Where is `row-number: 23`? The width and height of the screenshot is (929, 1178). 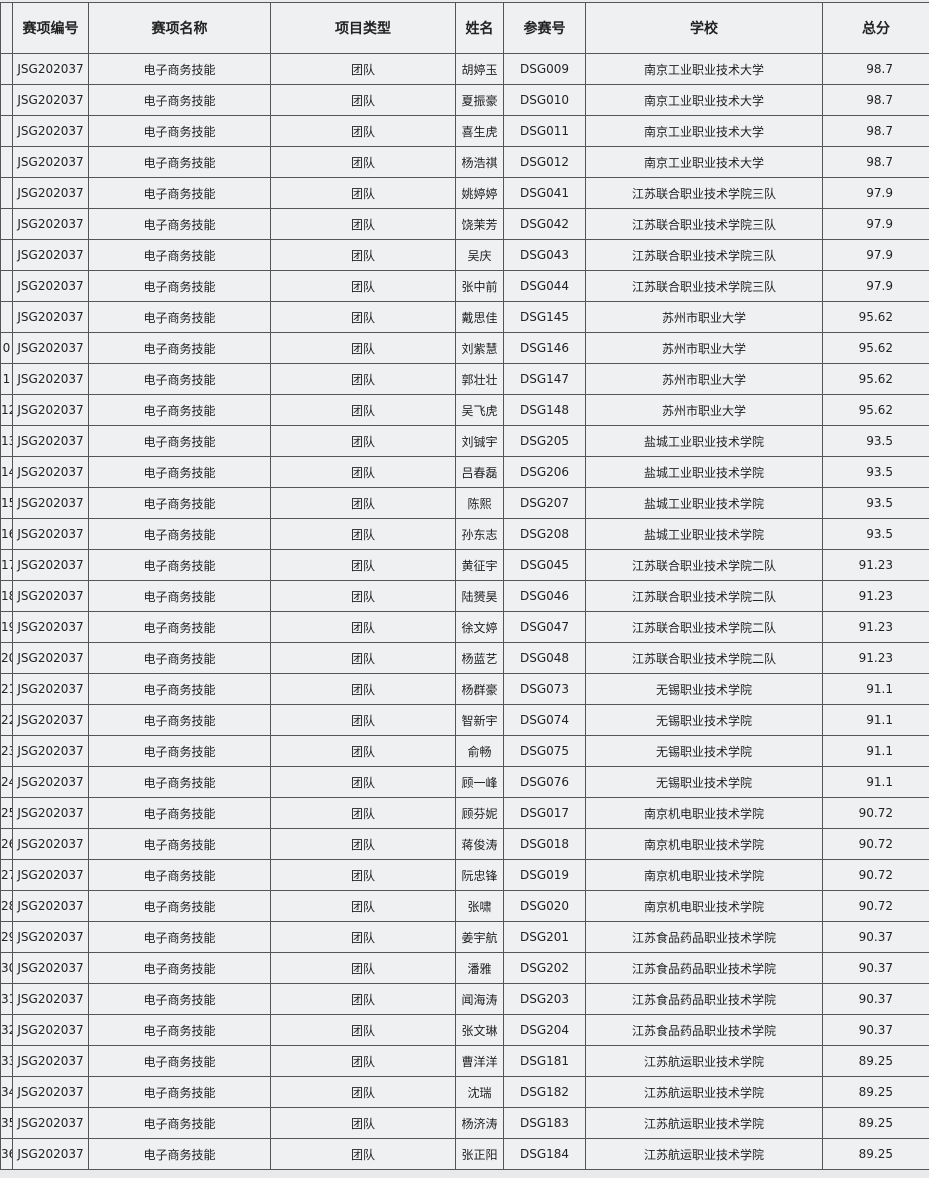
row-number: 23 is located at coordinates (7, 751).